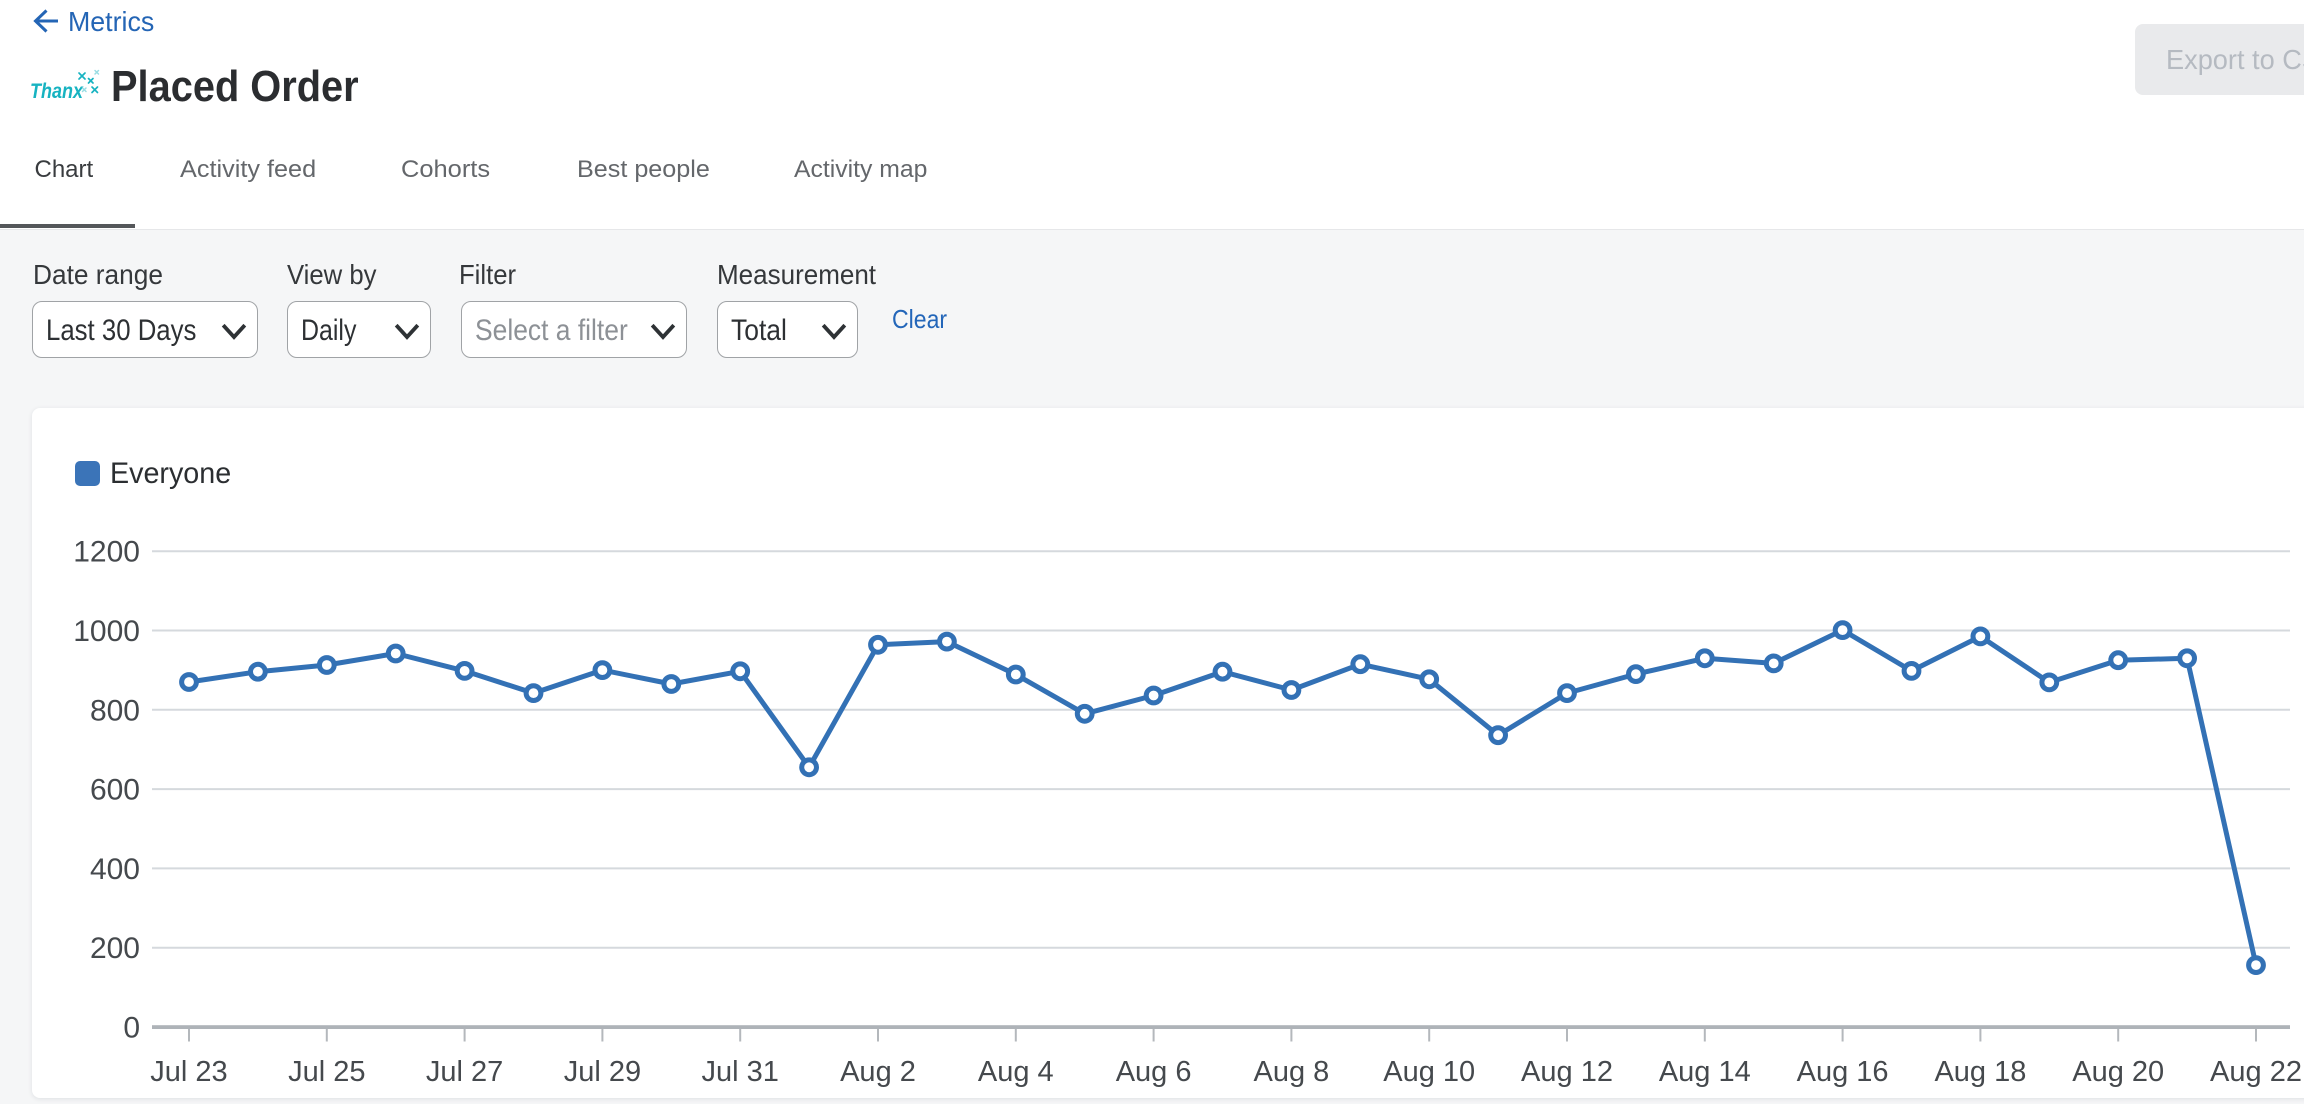  Describe the element at coordinates (1980, 1072) in the screenshot. I see `svg-text: Aug 18` at that location.